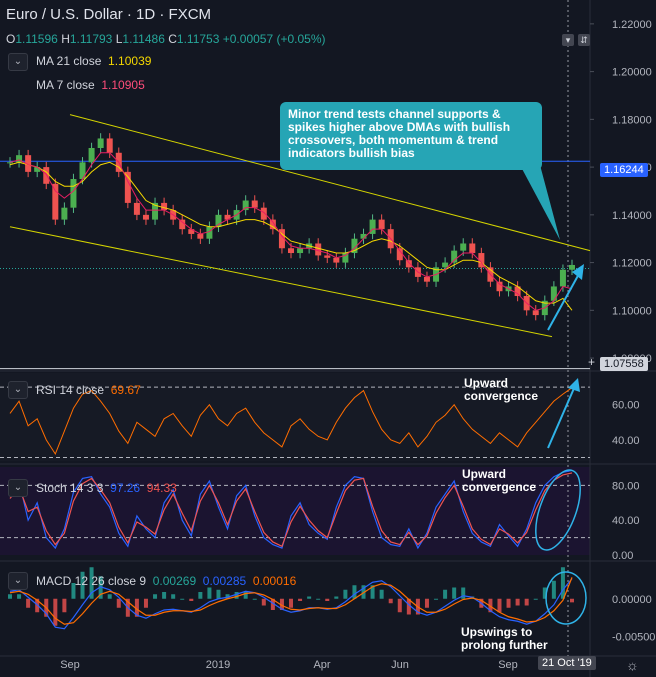 The height and width of the screenshot is (677, 656). I want to click on collapse-indicators-button: ⌄, so click(18, 62).